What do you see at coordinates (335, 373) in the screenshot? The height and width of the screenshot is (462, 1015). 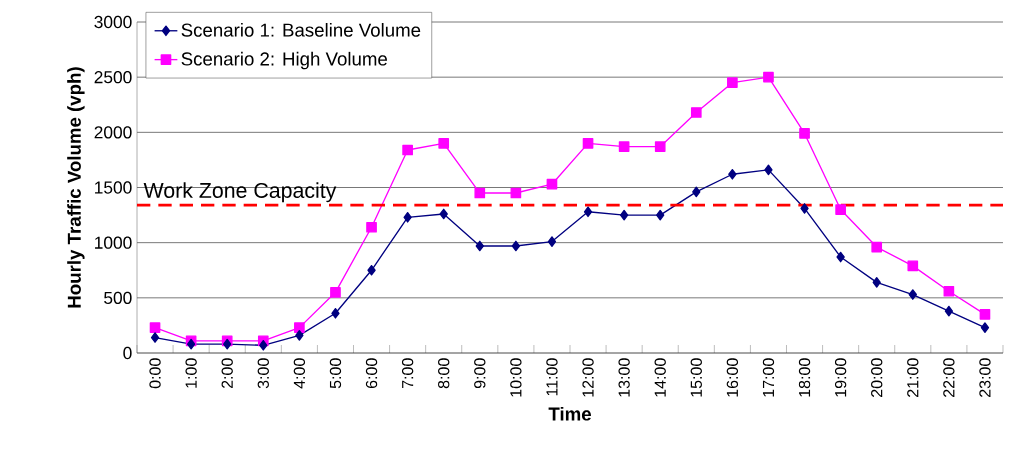 I see `x-tick-label: 5:00` at bounding box center [335, 373].